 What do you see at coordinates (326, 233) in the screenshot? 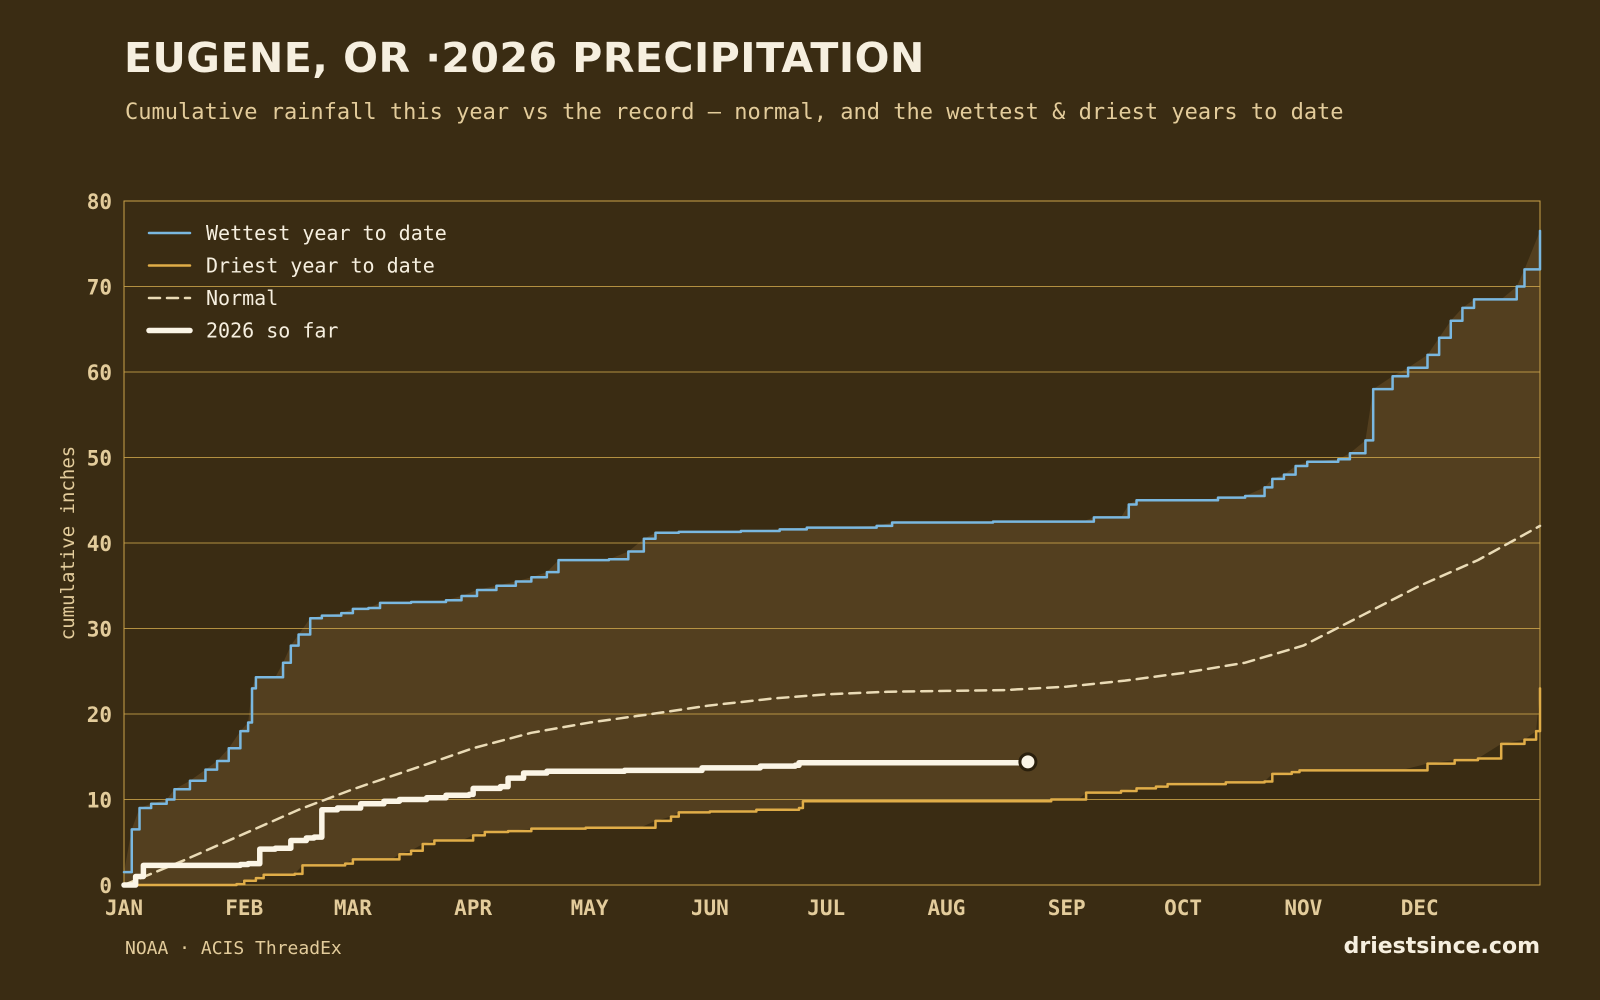
I see `legend-label: Wettest year to date` at bounding box center [326, 233].